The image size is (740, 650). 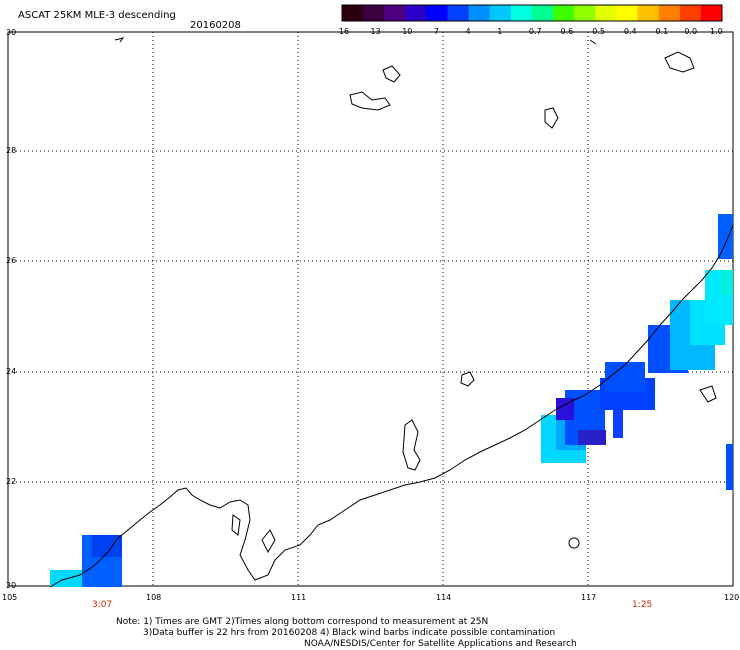 What do you see at coordinates (435, 31) in the screenshot?
I see `color-scale-label: -7` at bounding box center [435, 31].